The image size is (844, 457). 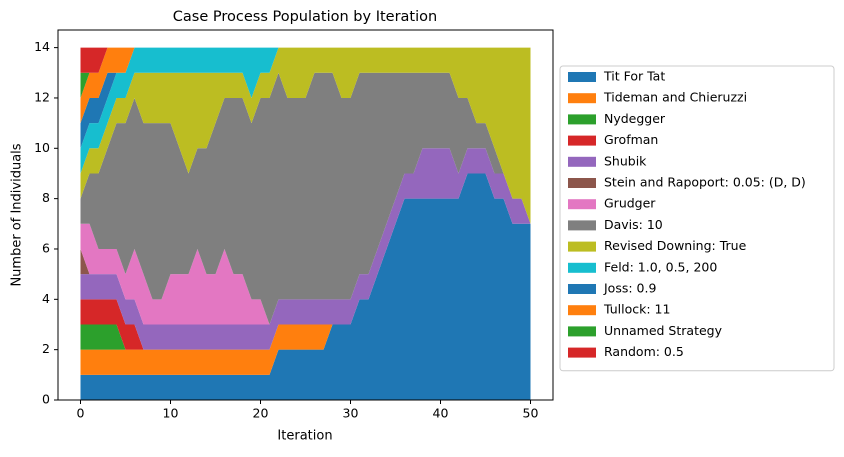 What do you see at coordinates (305, 17) in the screenshot?
I see `chart-title: Case Process Population by Iteration` at bounding box center [305, 17].